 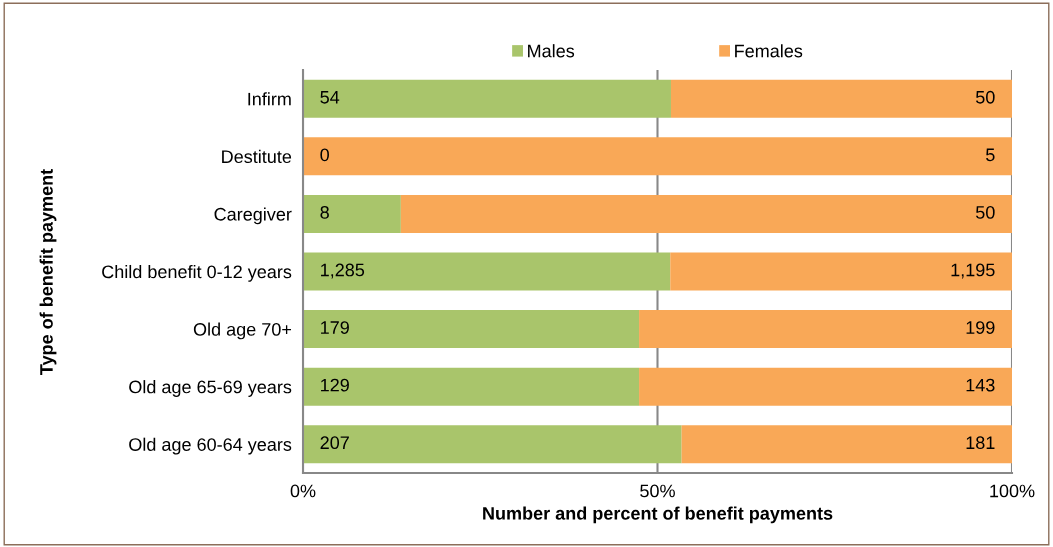 What do you see at coordinates (257, 156) in the screenshot?
I see `y-tick-label: Destitute` at bounding box center [257, 156].